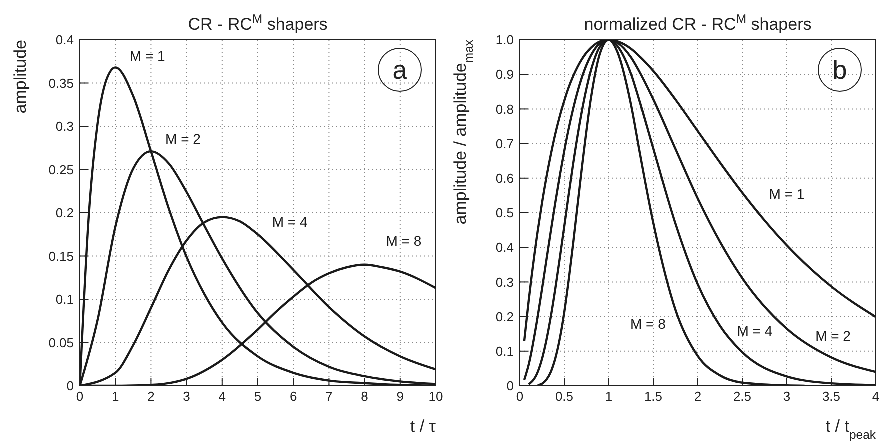 The height and width of the screenshot is (446, 887). I want to click on y-tick-label: 0.15, so click(61, 256).